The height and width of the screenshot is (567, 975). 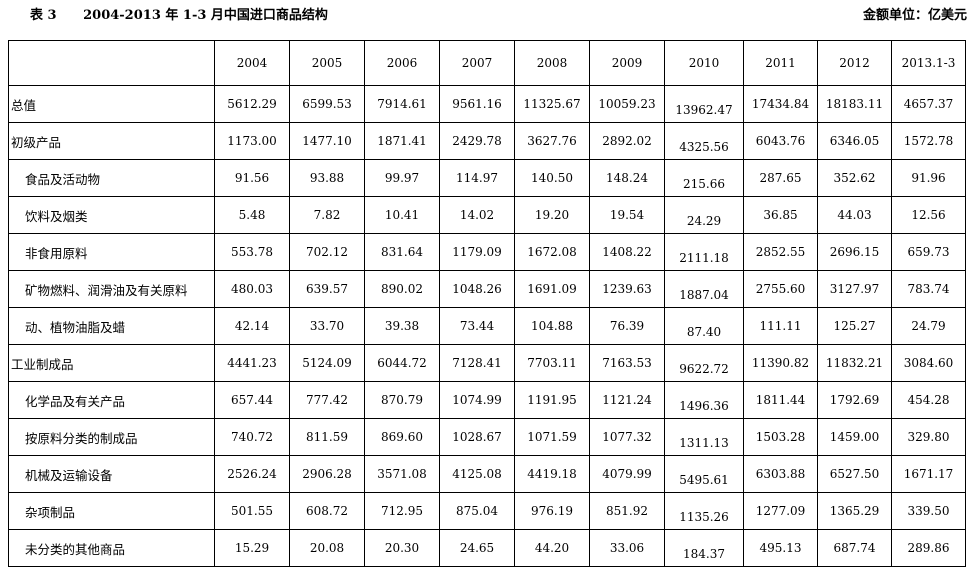 What do you see at coordinates (627, 104) in the screenshot?
I see `table-cell: 10059.23` at bounding box center [627, 104].